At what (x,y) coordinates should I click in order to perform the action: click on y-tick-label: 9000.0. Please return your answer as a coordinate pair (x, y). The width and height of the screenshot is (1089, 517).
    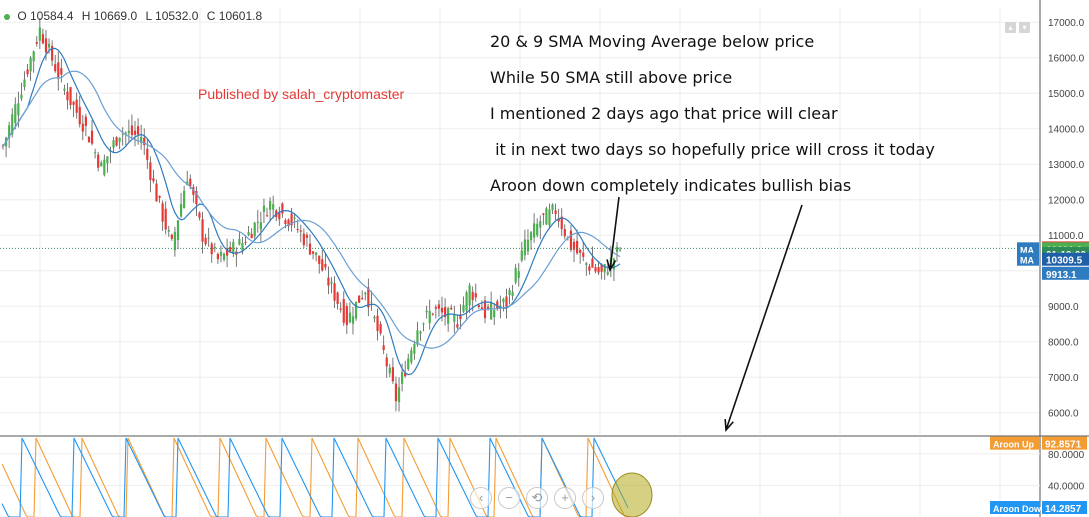
    Looking at the image, I should click on (1063, 307).